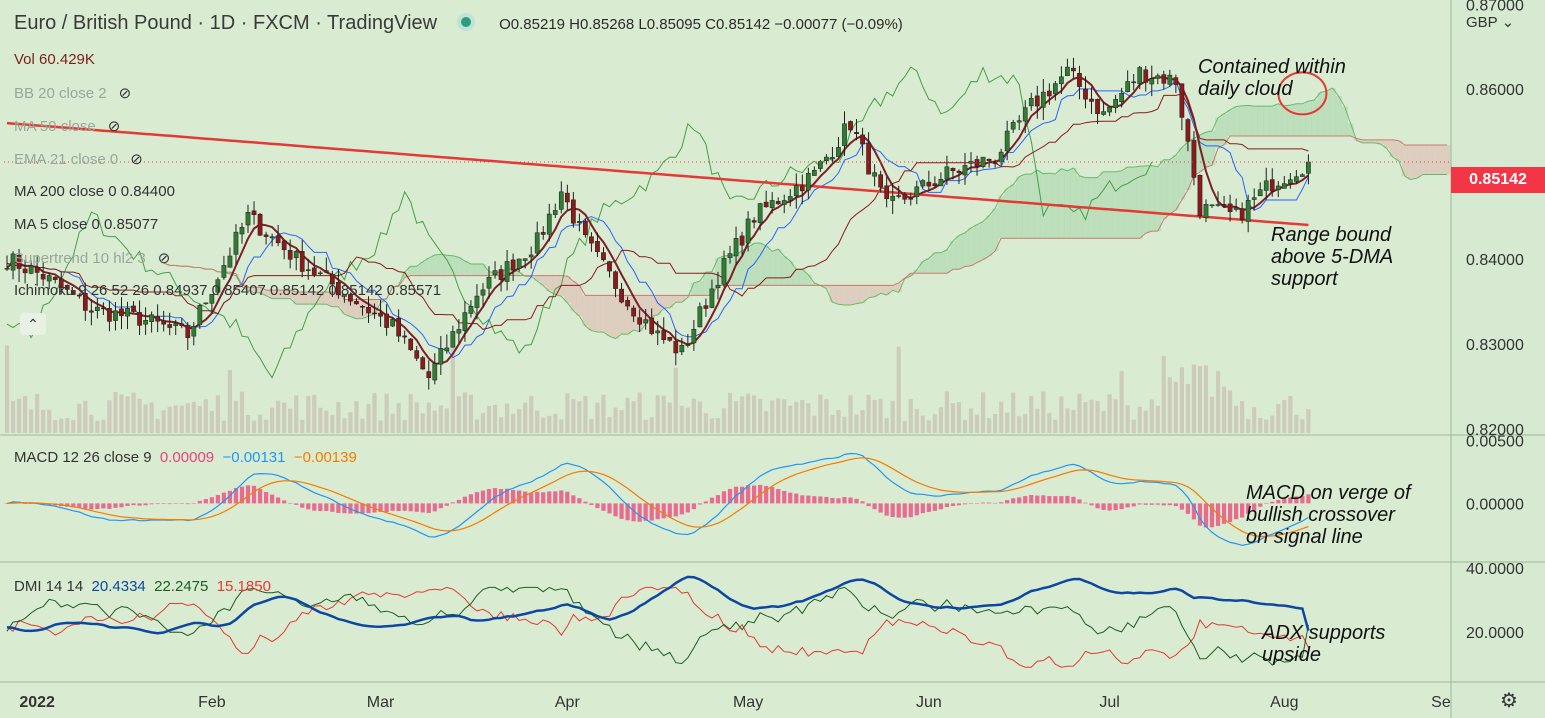 The image size is (1545, 718). I want to click on indicator-legend-item: MA 50 close ⊘, so click(67, 126).